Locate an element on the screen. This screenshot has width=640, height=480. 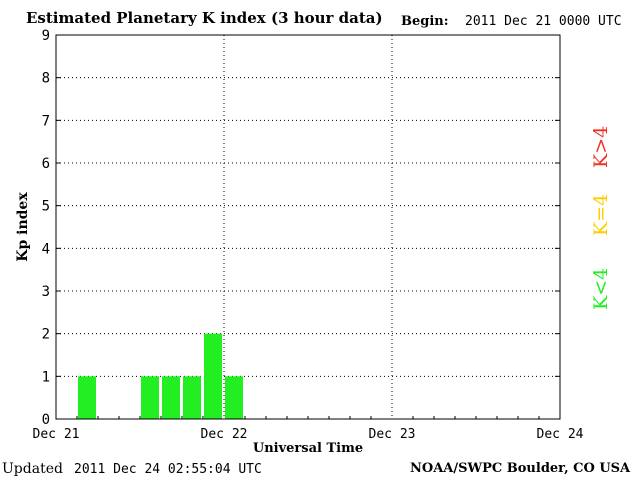
y-tick-label: 8 is located at coordinates (46, 79).